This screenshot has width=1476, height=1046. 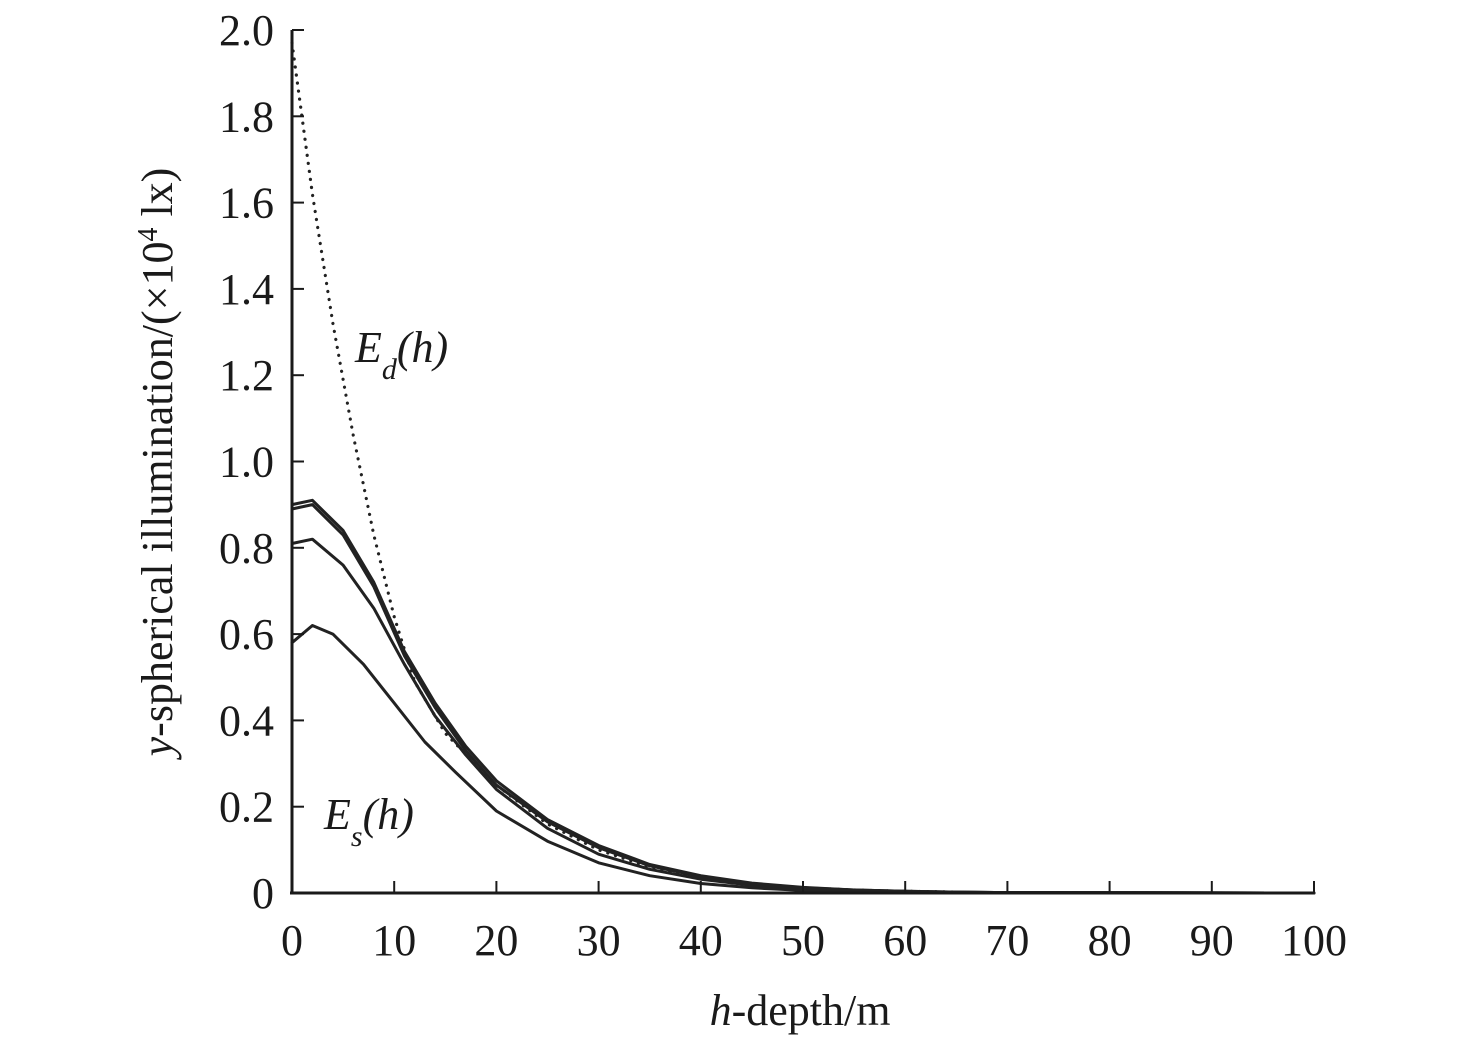 I want to click on x-tick-label: 10, so click(x=394, y=940).